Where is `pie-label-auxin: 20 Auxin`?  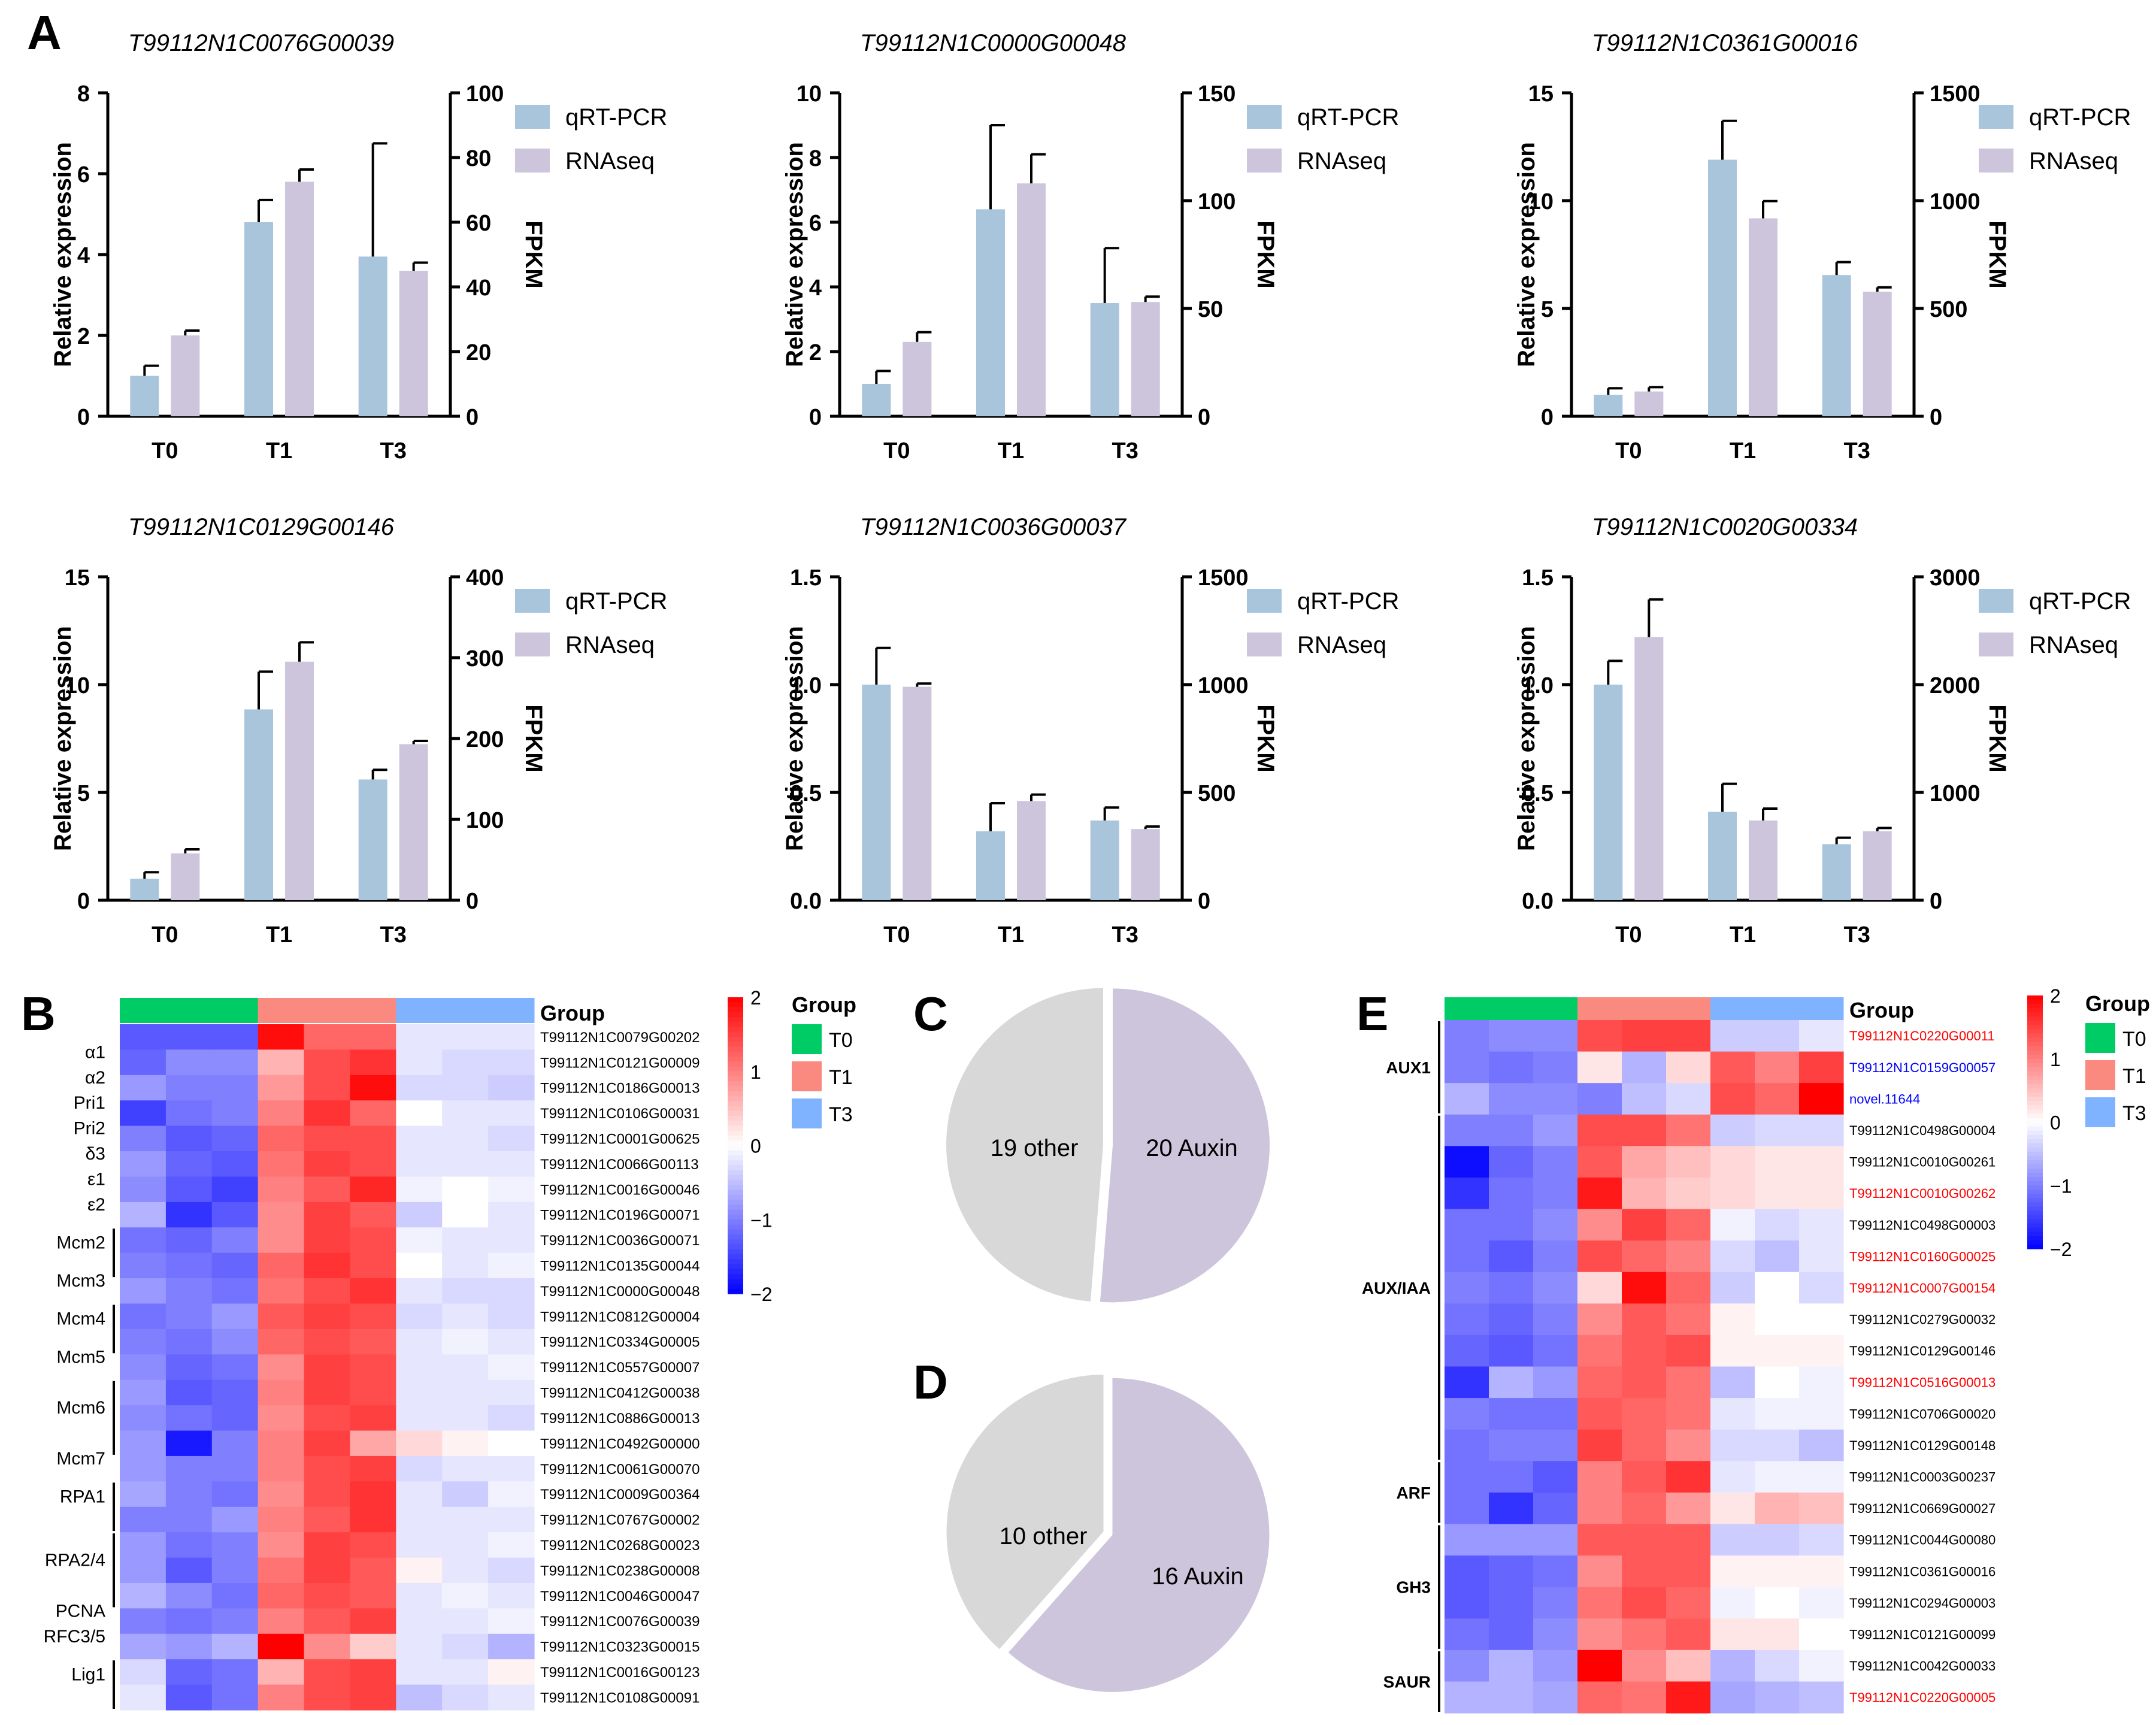
pie-label-auxin: 20 Auxin is located at coordinates (1191, 1148).